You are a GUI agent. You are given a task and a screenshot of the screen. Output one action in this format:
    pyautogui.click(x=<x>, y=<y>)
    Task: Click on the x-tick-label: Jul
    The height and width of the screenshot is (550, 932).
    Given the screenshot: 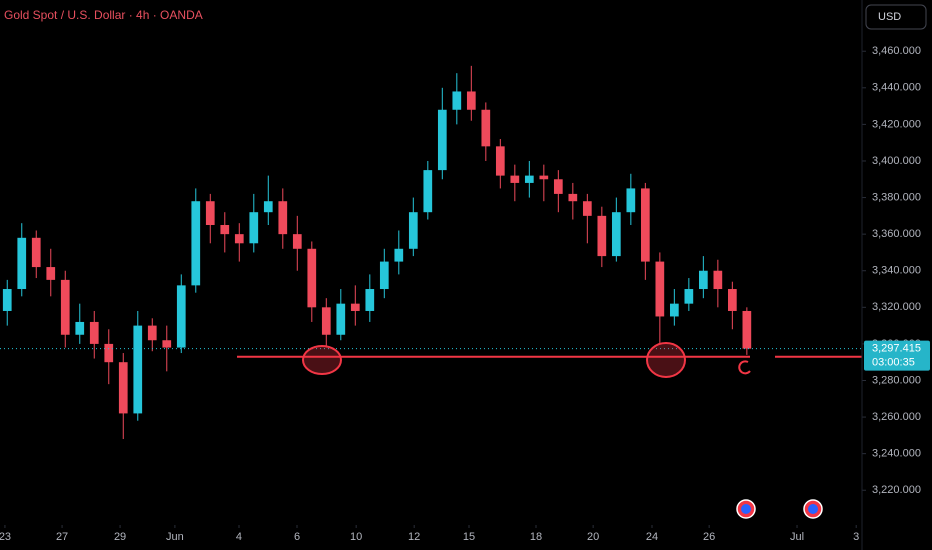 What is the action you would take?
    pyautogui.click(x=797, y=537)
    